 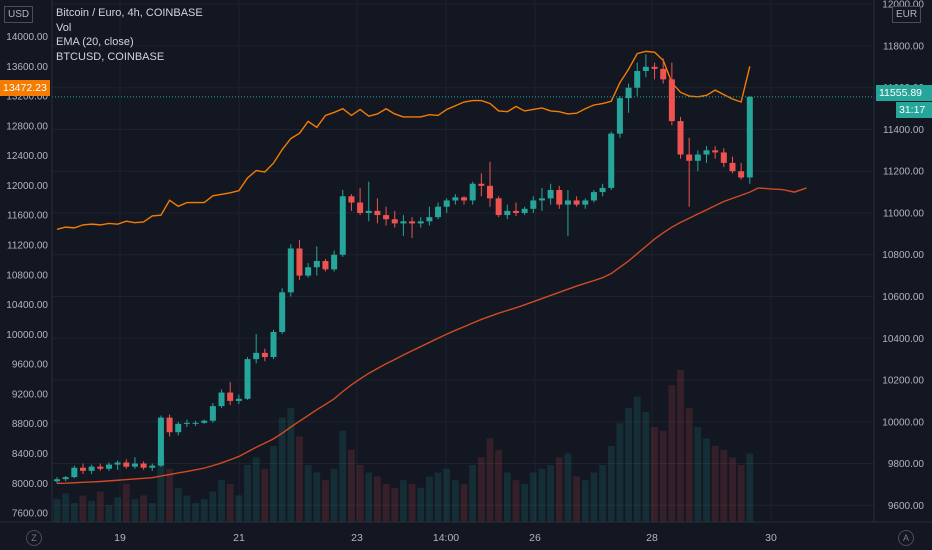 I want to click on left-axis-tick-label: 11600.00, so click(x=27, y=216).